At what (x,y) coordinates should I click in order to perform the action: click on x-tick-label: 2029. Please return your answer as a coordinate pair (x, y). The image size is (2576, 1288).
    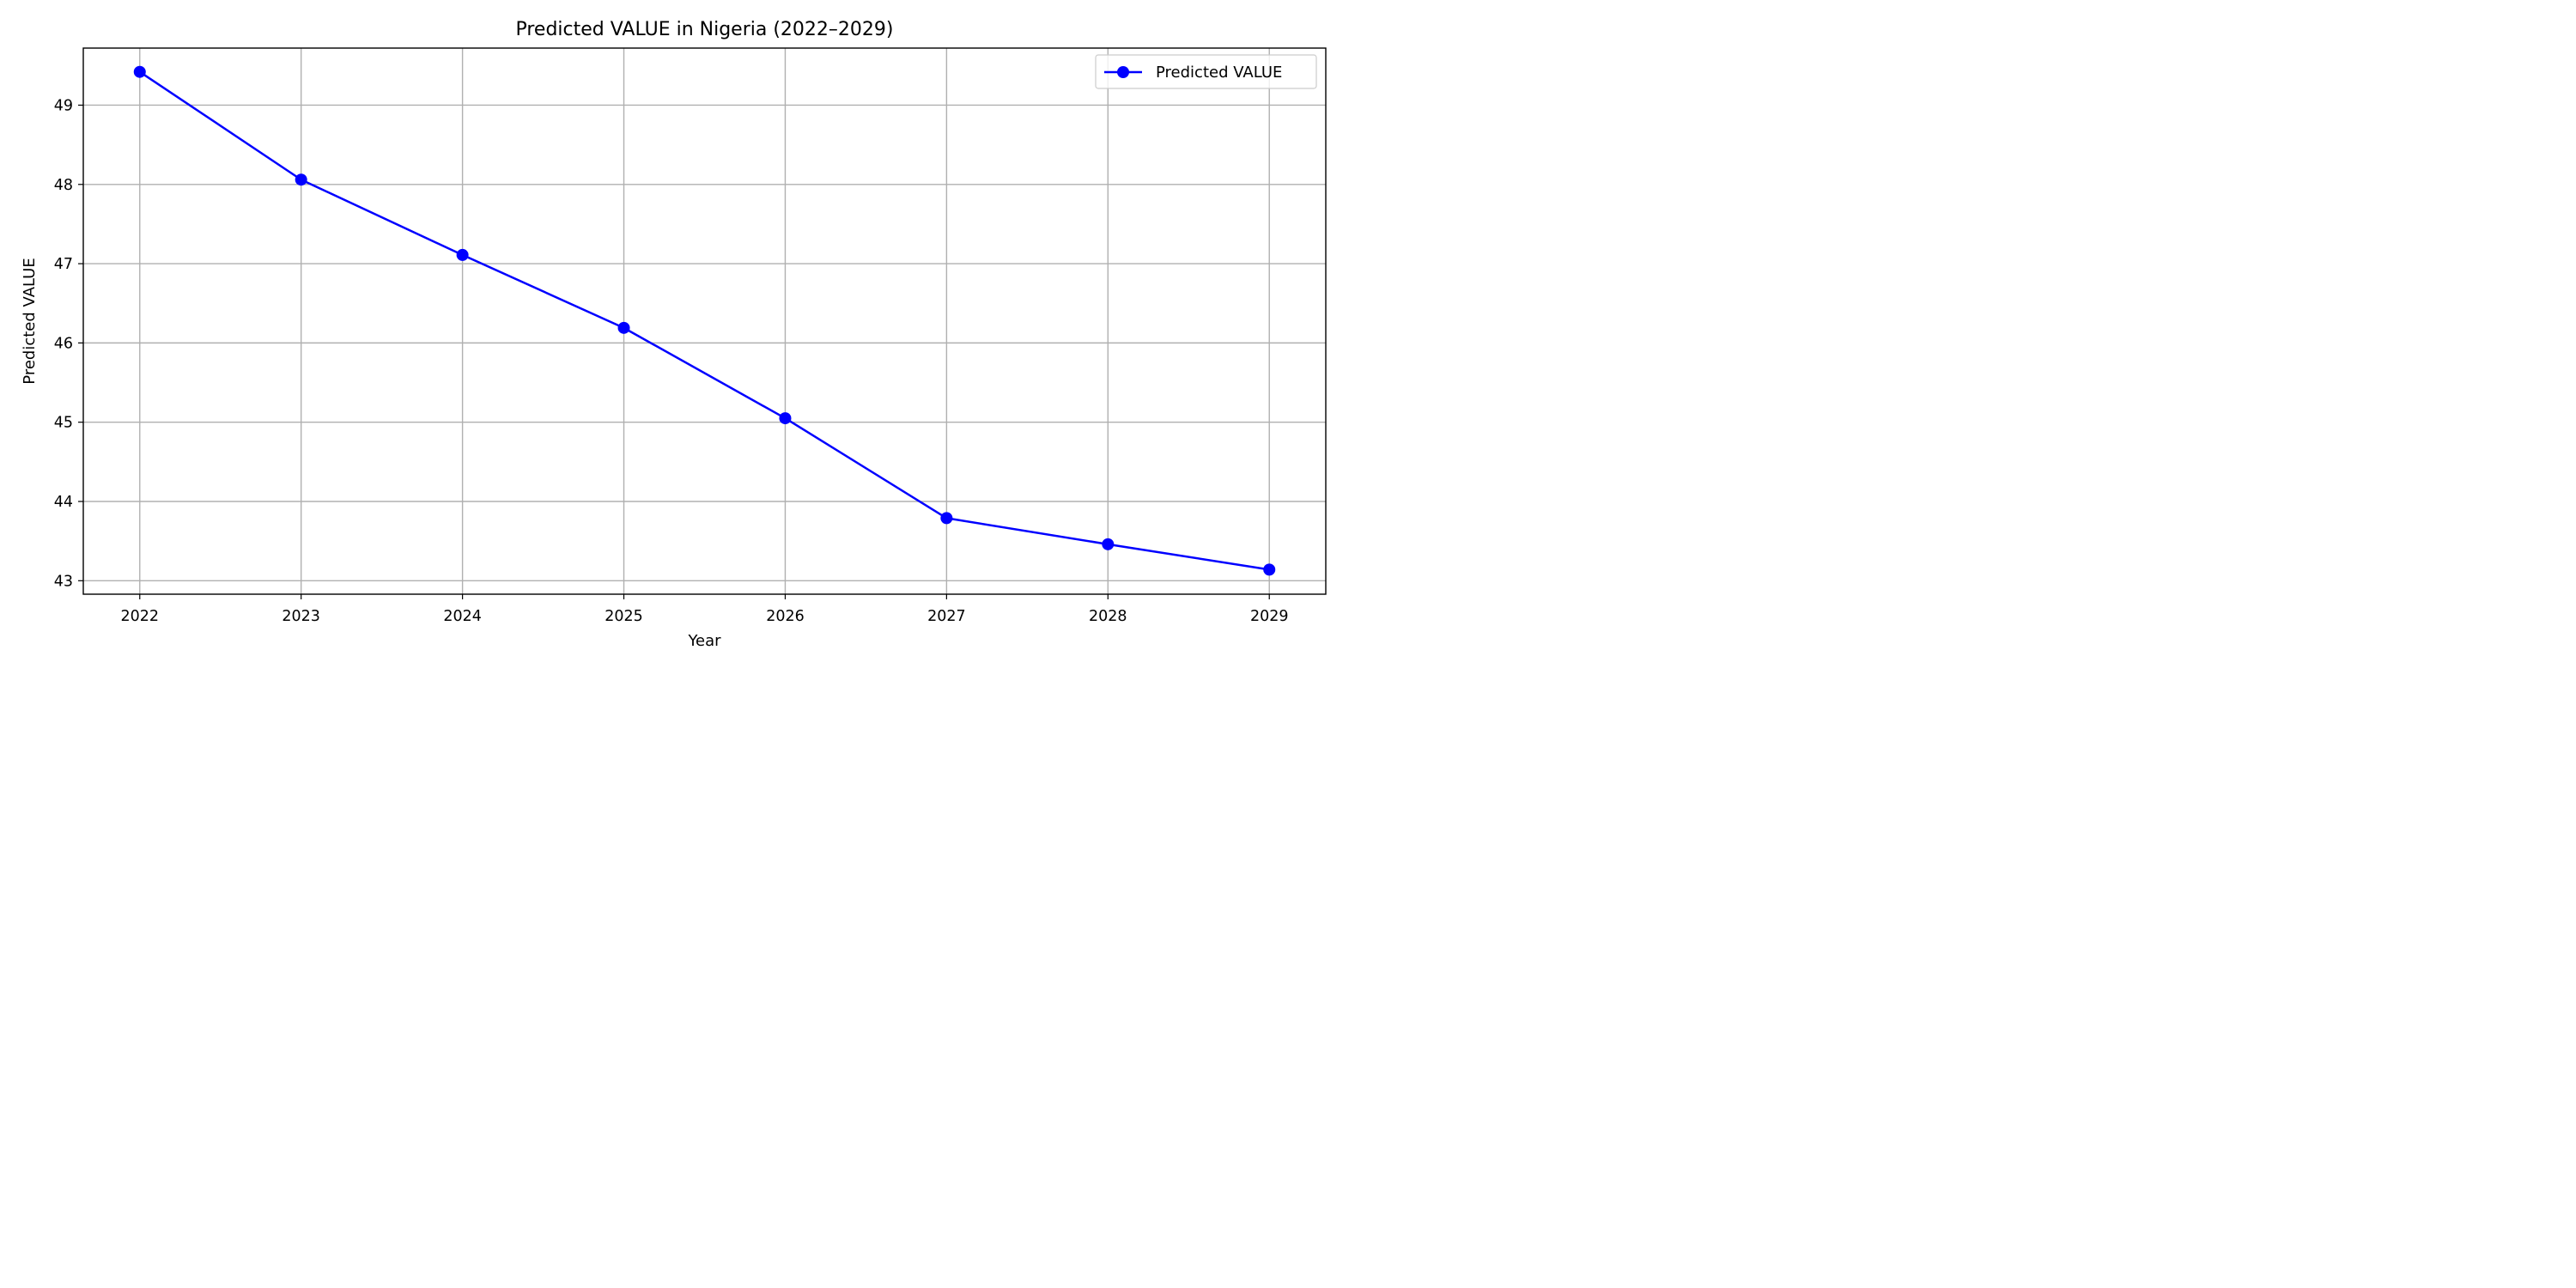
    Looking at the image, I should click on (1269, 616).